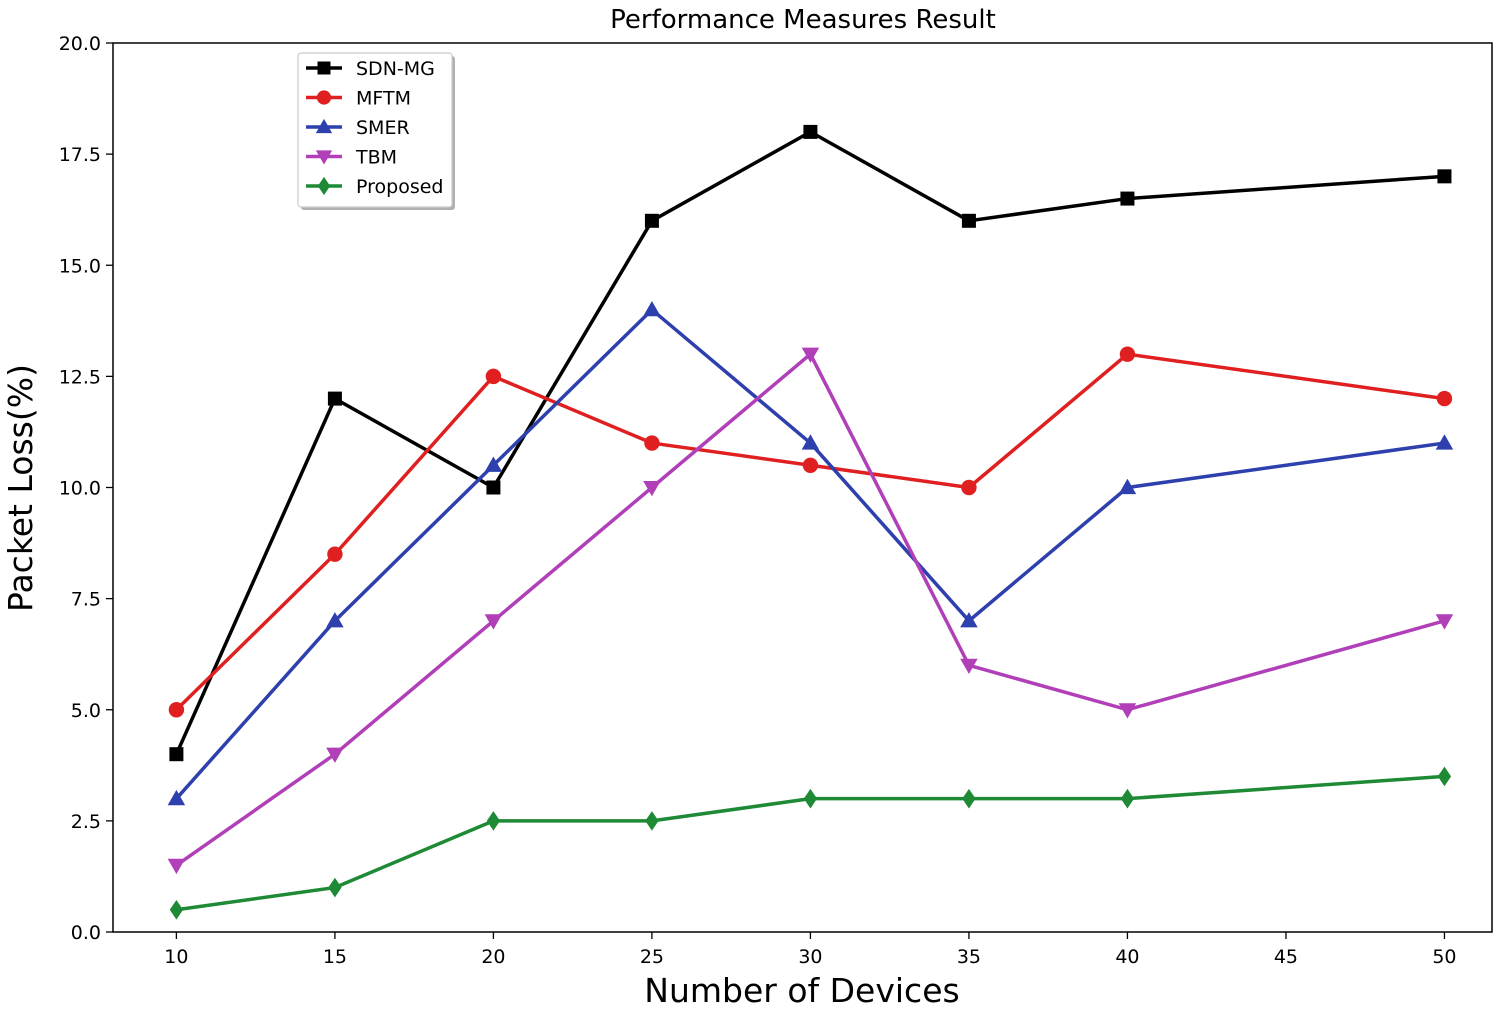 The width and height of the screenshot is (1500, 1009). I want to click on legend-box, so click(375, 130).